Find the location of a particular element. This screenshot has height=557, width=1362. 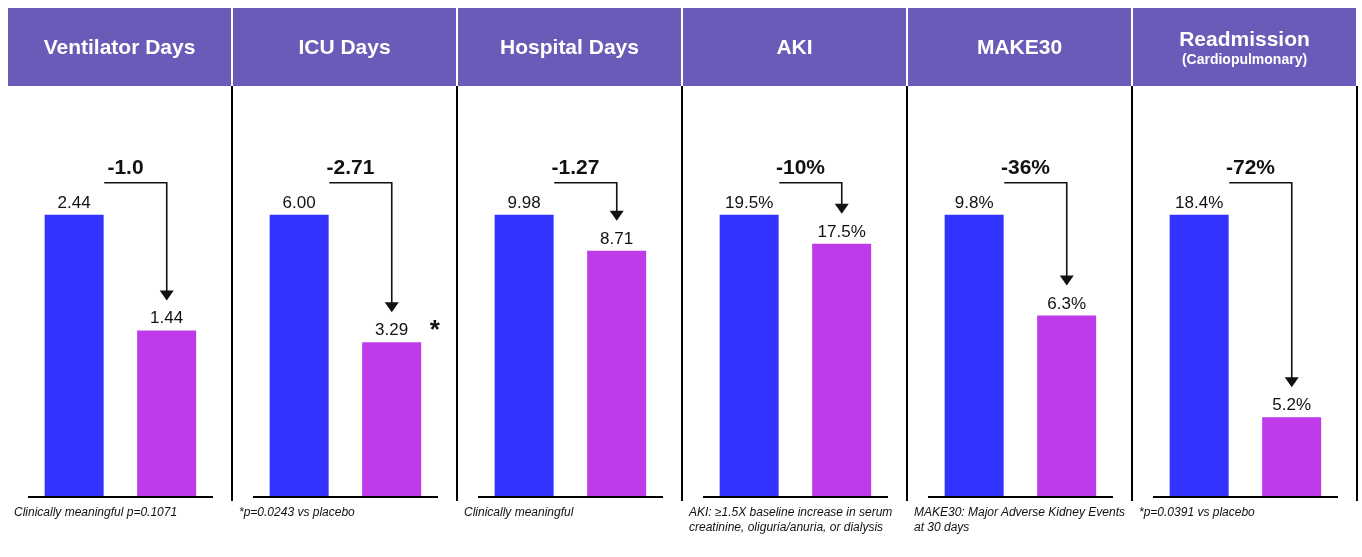

data-label: 5.2% is located at coordinates (1292, 405).